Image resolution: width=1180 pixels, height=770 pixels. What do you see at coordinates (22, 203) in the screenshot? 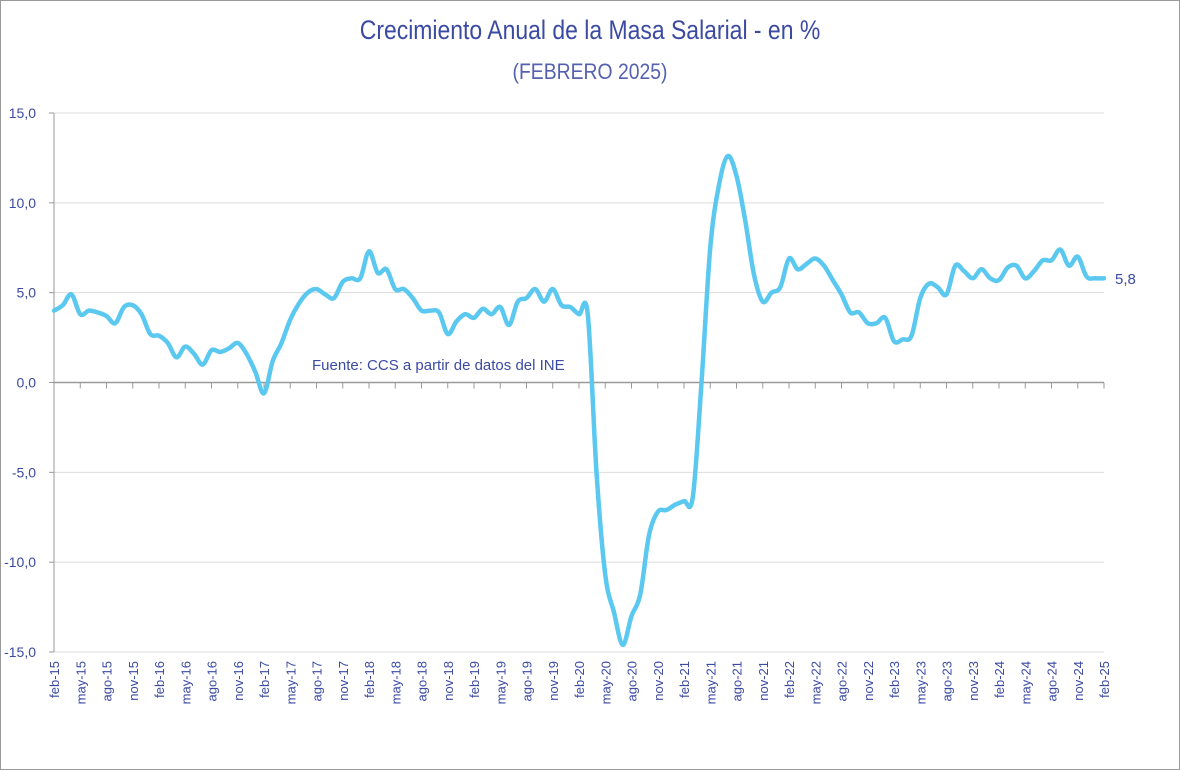
I see `y-tick-label: 10,0` at bounding box center [22, 203].